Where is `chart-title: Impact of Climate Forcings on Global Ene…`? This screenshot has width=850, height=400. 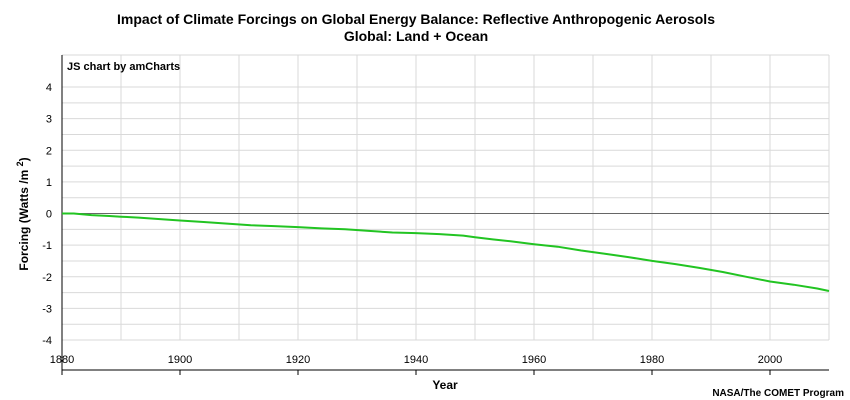 chart-title: Impact of Climate Forcings on Global Ene… is located at coordinates (416, 19).